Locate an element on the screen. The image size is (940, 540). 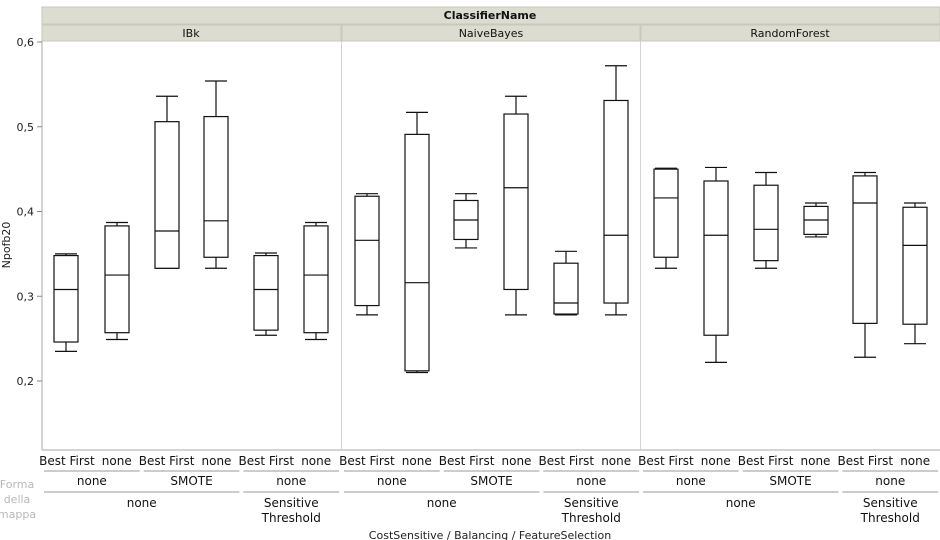
y-tick-label: 0,6 is located at coordinates (26, 42).